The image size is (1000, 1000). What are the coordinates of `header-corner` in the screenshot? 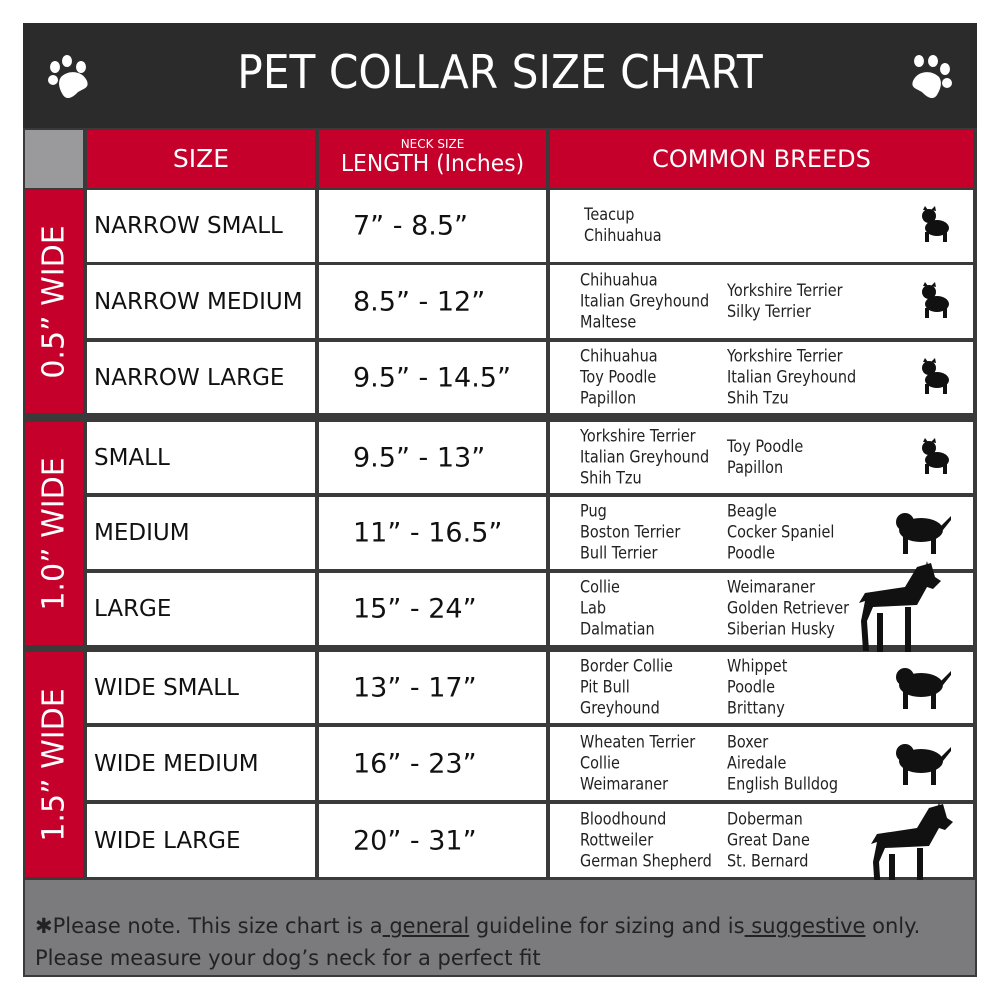 It's located at (54, 159).